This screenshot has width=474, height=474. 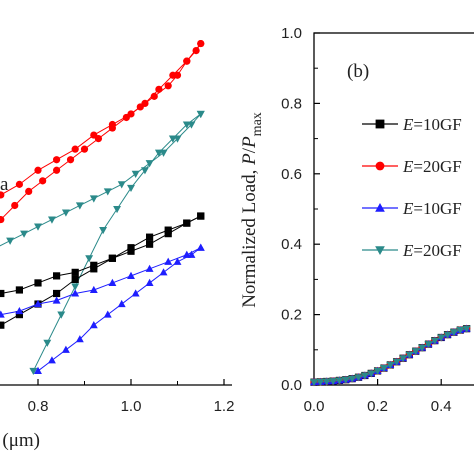 What do you see at coordinates (249, 222) in the screenshot?
I see `panel-b-y-axis-label-text: Normalized Load, P/P` at bounding box center [249, 222].